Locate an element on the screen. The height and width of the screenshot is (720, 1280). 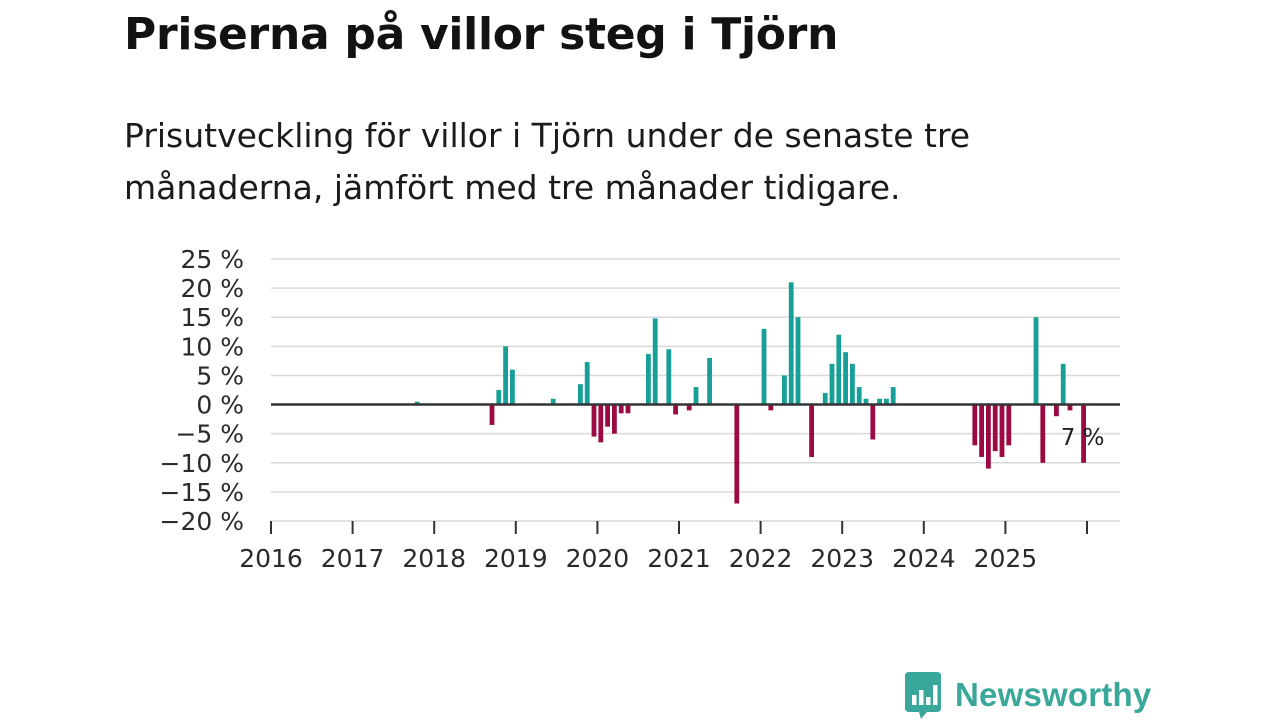
x-tick-label: 2020 is located at coordinates (598, 558).